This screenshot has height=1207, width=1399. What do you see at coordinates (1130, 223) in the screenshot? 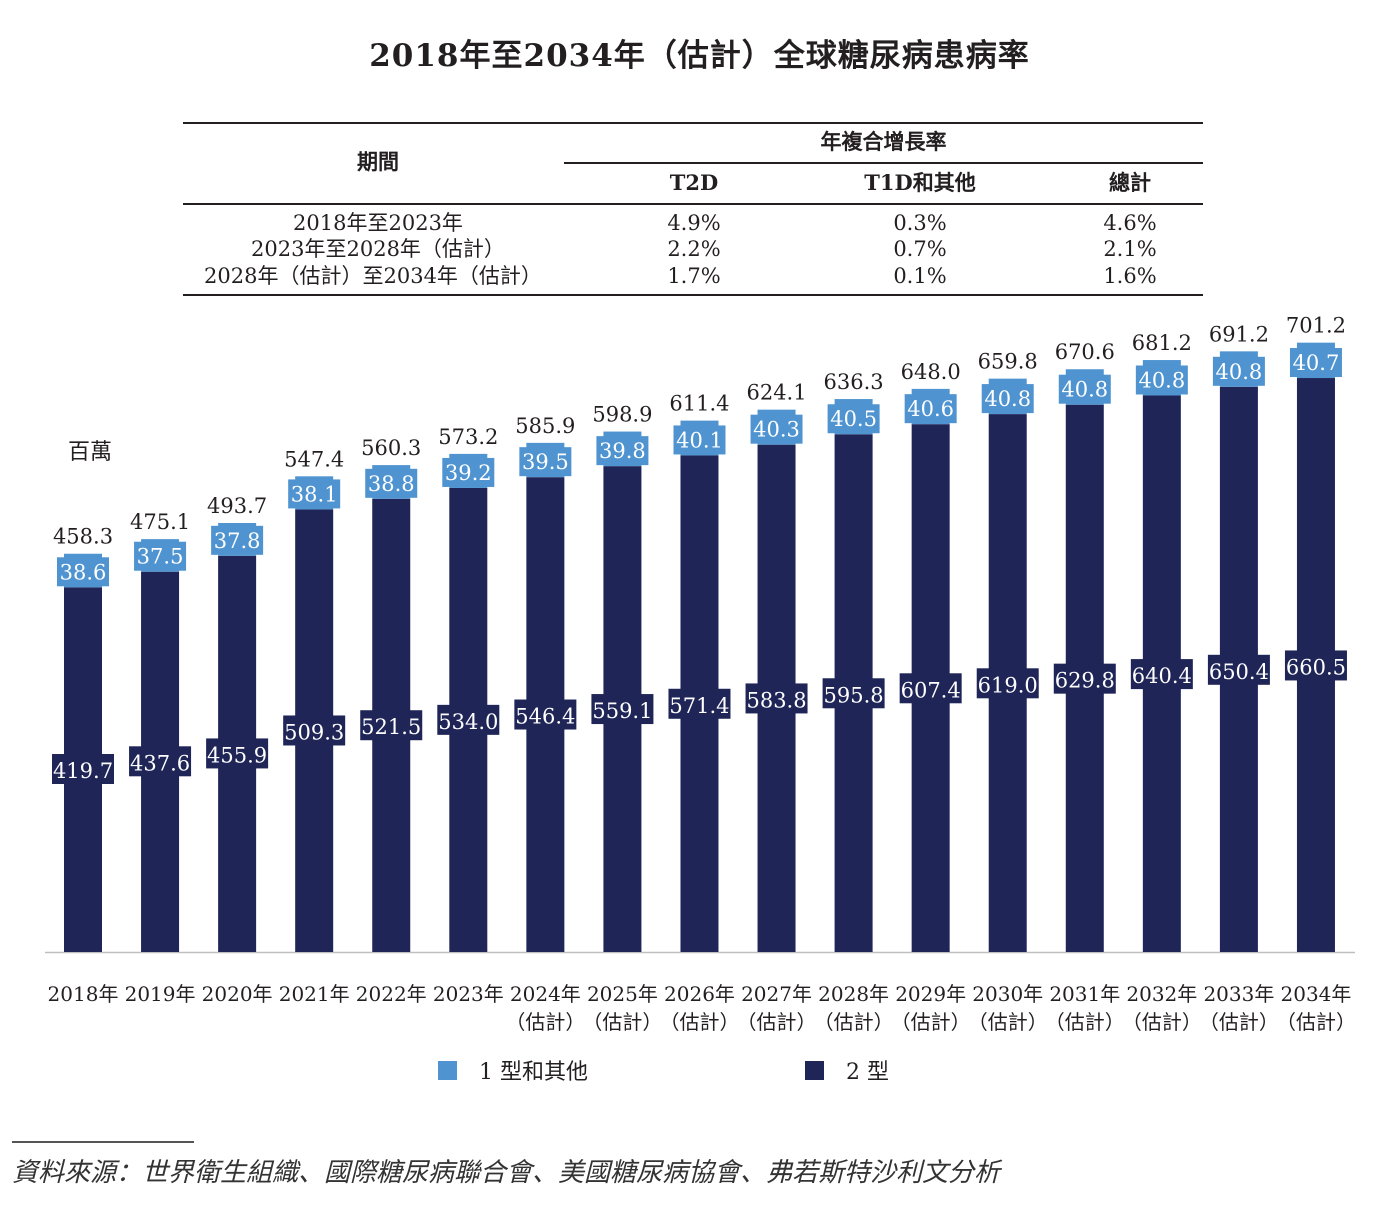
I see `table-row-1-total: 4.6%` at bounding box center [1130, 223].